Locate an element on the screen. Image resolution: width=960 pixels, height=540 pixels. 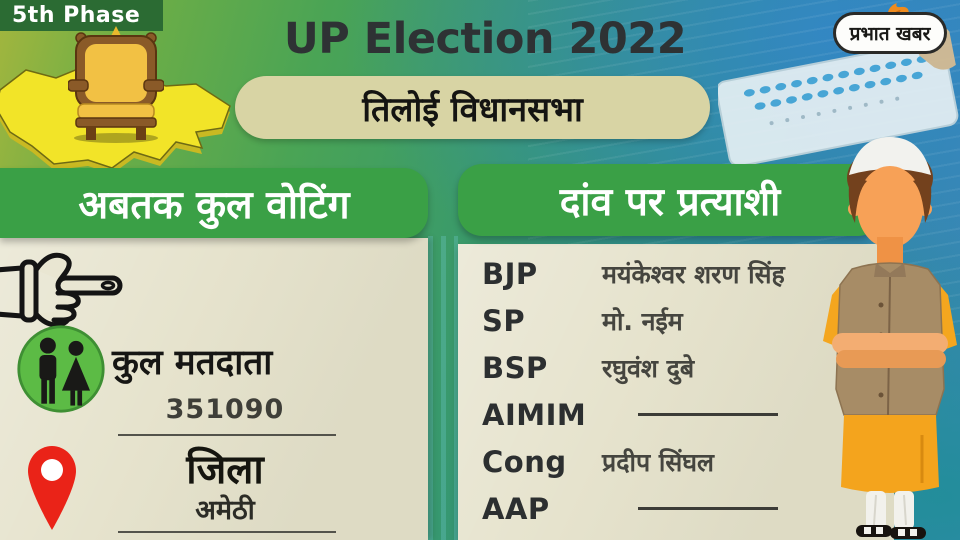
candidate-row: SP मो. नईम is located at coordinates (684, 320).